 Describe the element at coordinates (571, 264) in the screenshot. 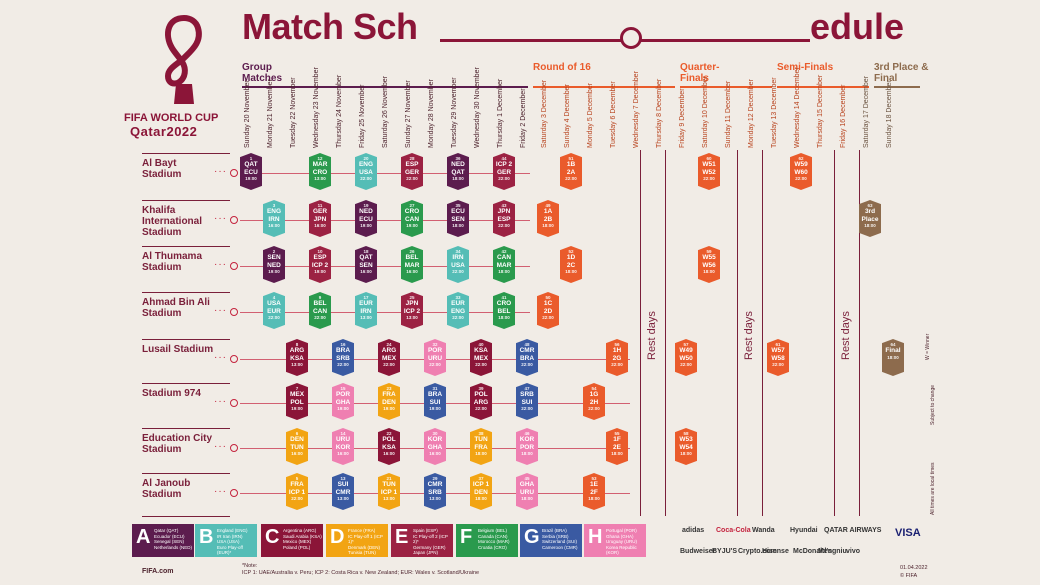

I see `match-card: 52 1D 2C 18:00` at that location.